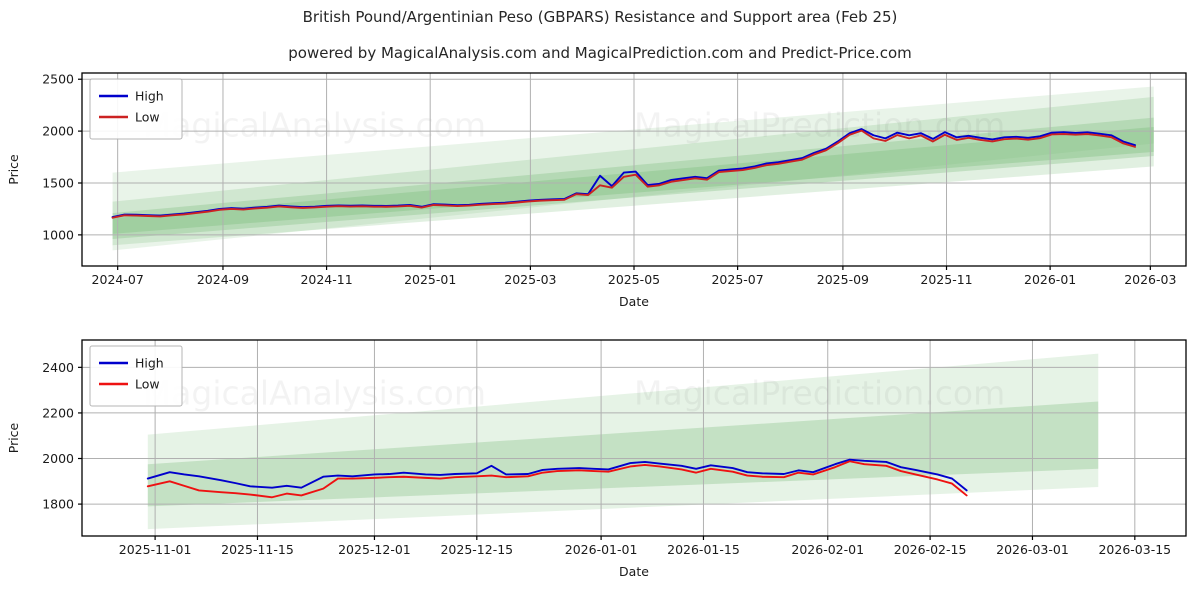 The width and height of the screenshot is (1200, 600). What do you see at coordinates (827, 549) in the screenshot?
I see `xtick-label: 2026-02-01` at bounding box center [827, 549].